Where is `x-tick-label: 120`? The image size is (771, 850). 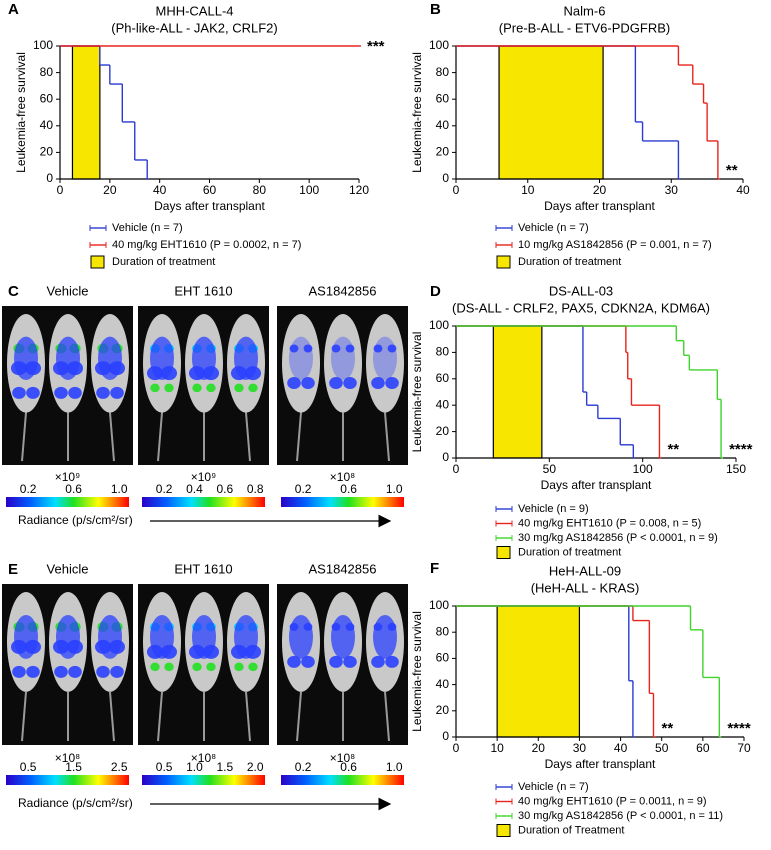 x-tick-label: 120 is located at coordinates (359, 190).